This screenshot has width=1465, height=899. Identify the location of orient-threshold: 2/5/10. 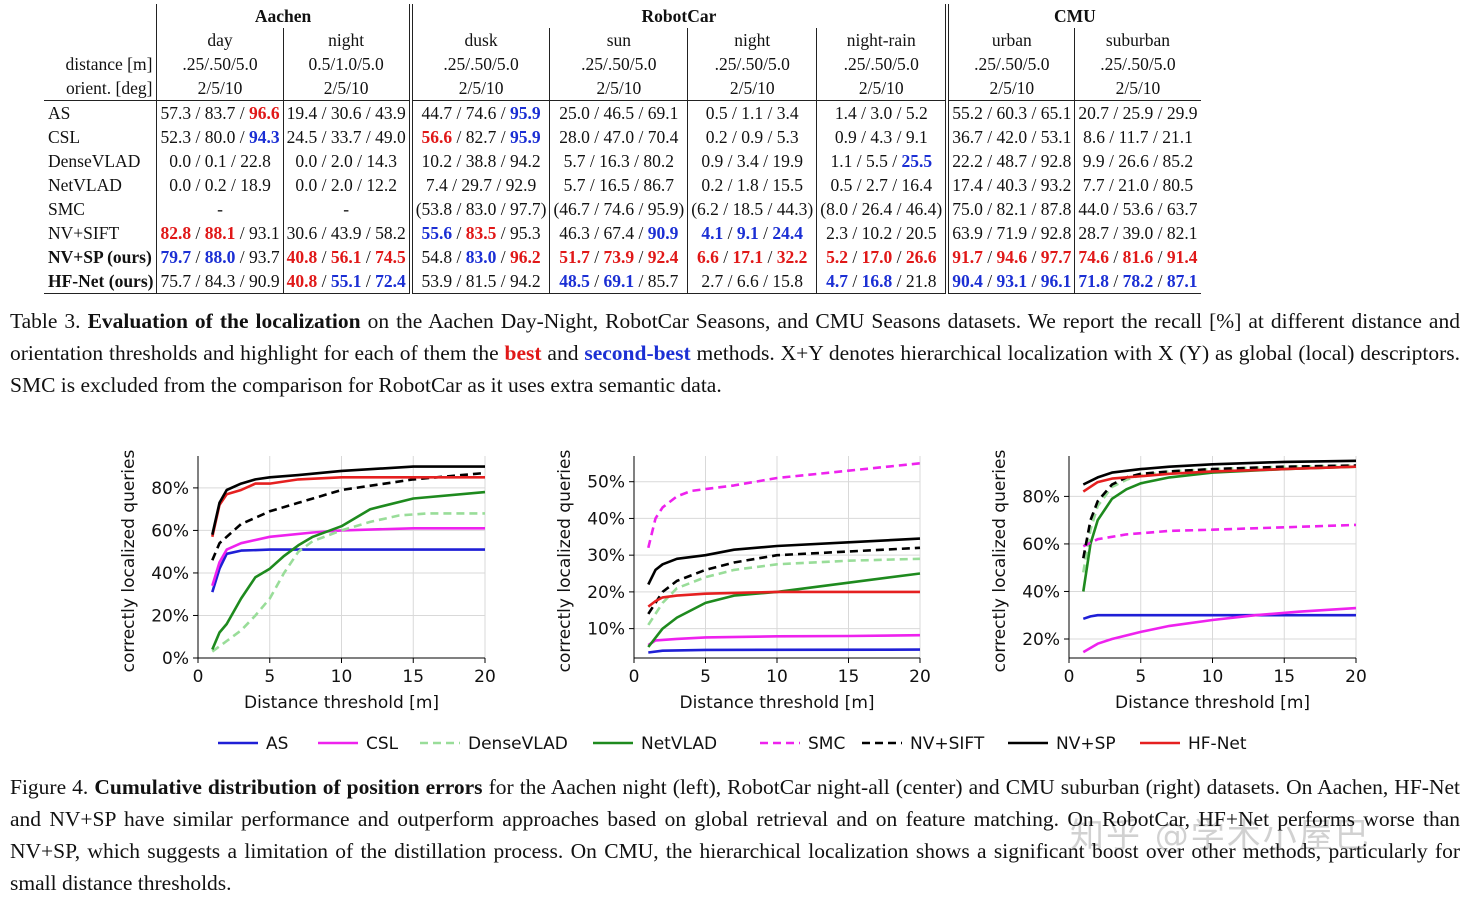
(618, 88).